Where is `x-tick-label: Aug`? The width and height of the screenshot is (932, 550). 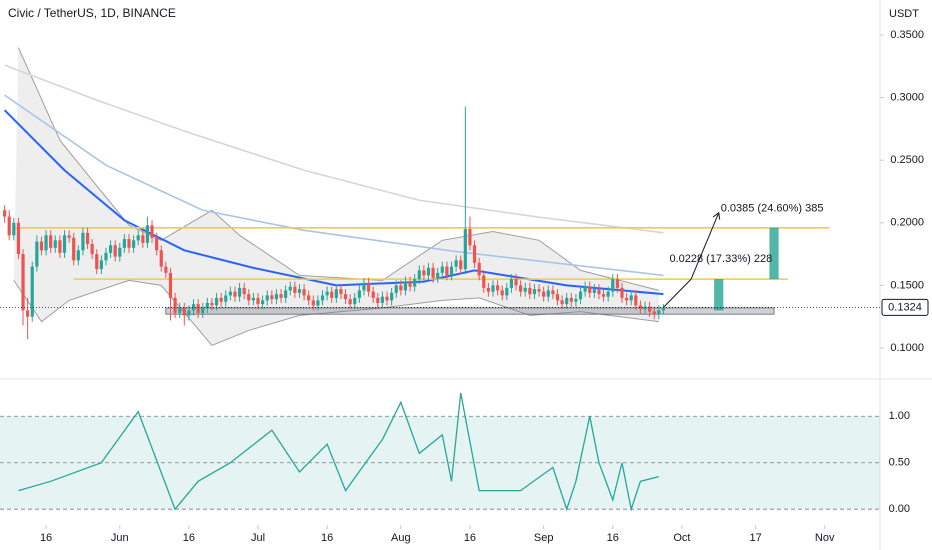 x-tick-label: Aug is located at coordinates (401, 538).